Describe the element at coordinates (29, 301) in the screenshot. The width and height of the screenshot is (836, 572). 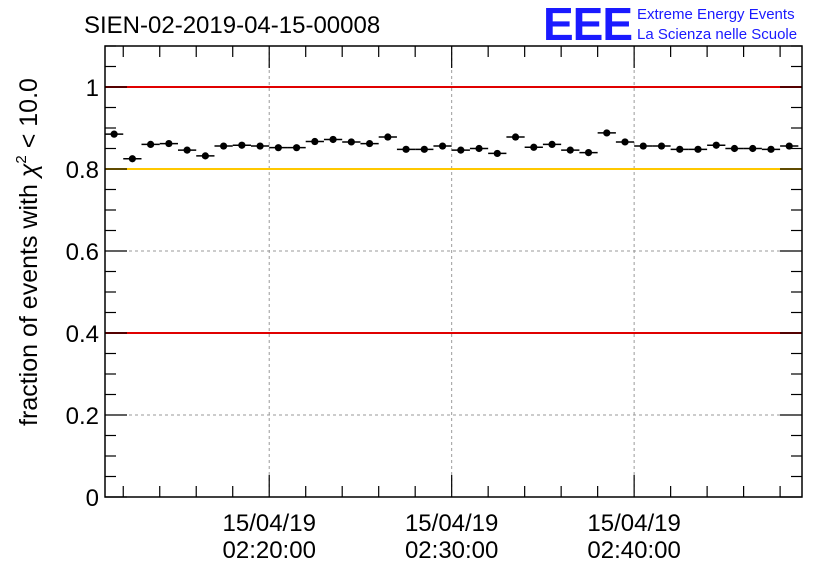
I see `y-axis-label-prefix: fraction of events with` at that location.